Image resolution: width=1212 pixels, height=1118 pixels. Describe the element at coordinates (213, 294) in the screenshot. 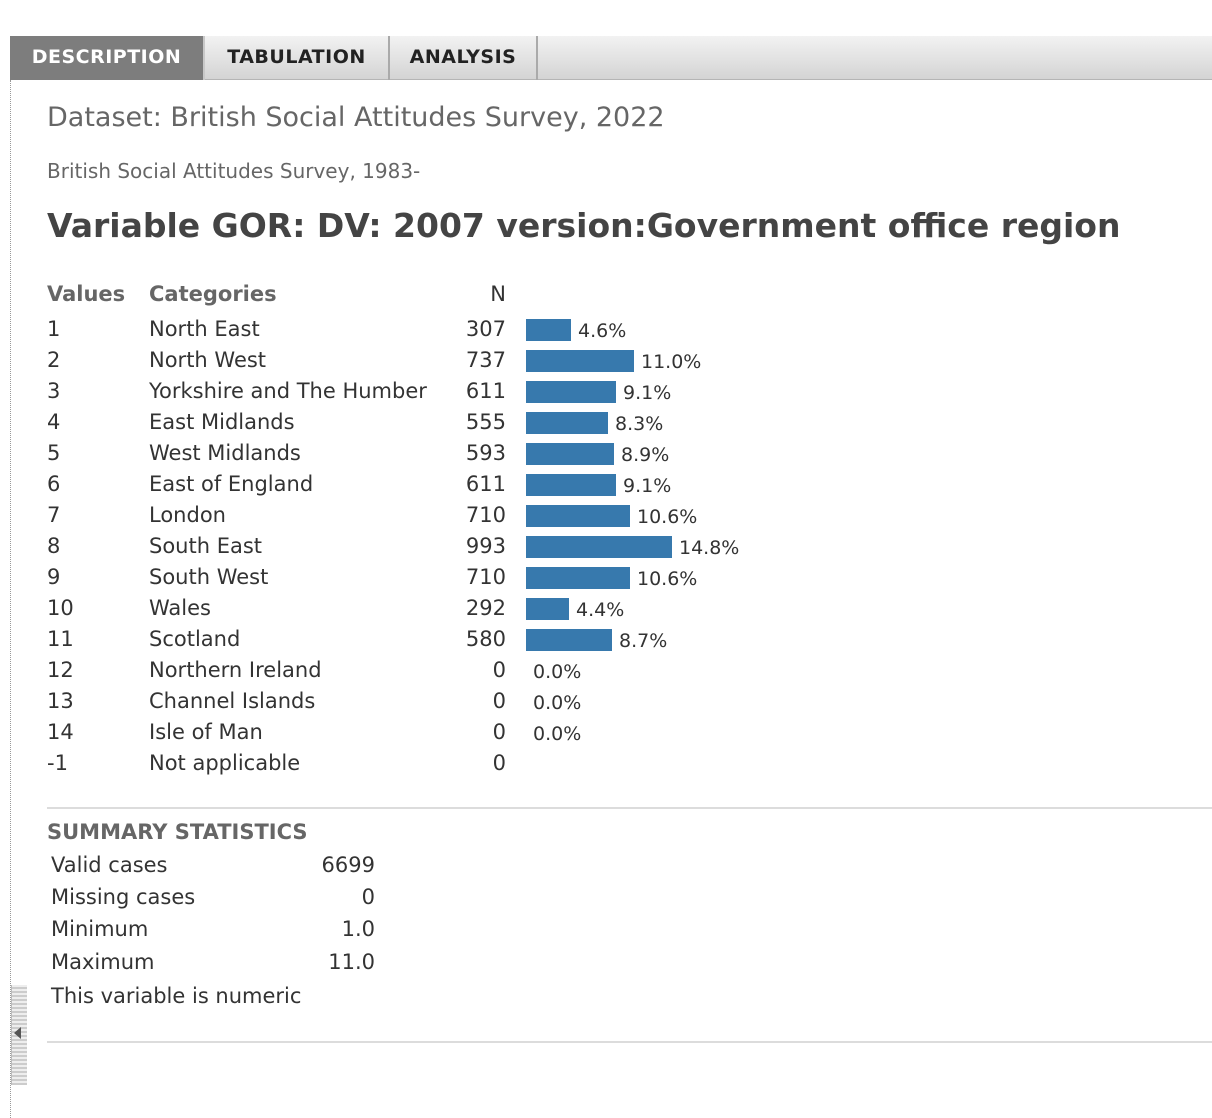

I see `categories-header: Categories` at that location.